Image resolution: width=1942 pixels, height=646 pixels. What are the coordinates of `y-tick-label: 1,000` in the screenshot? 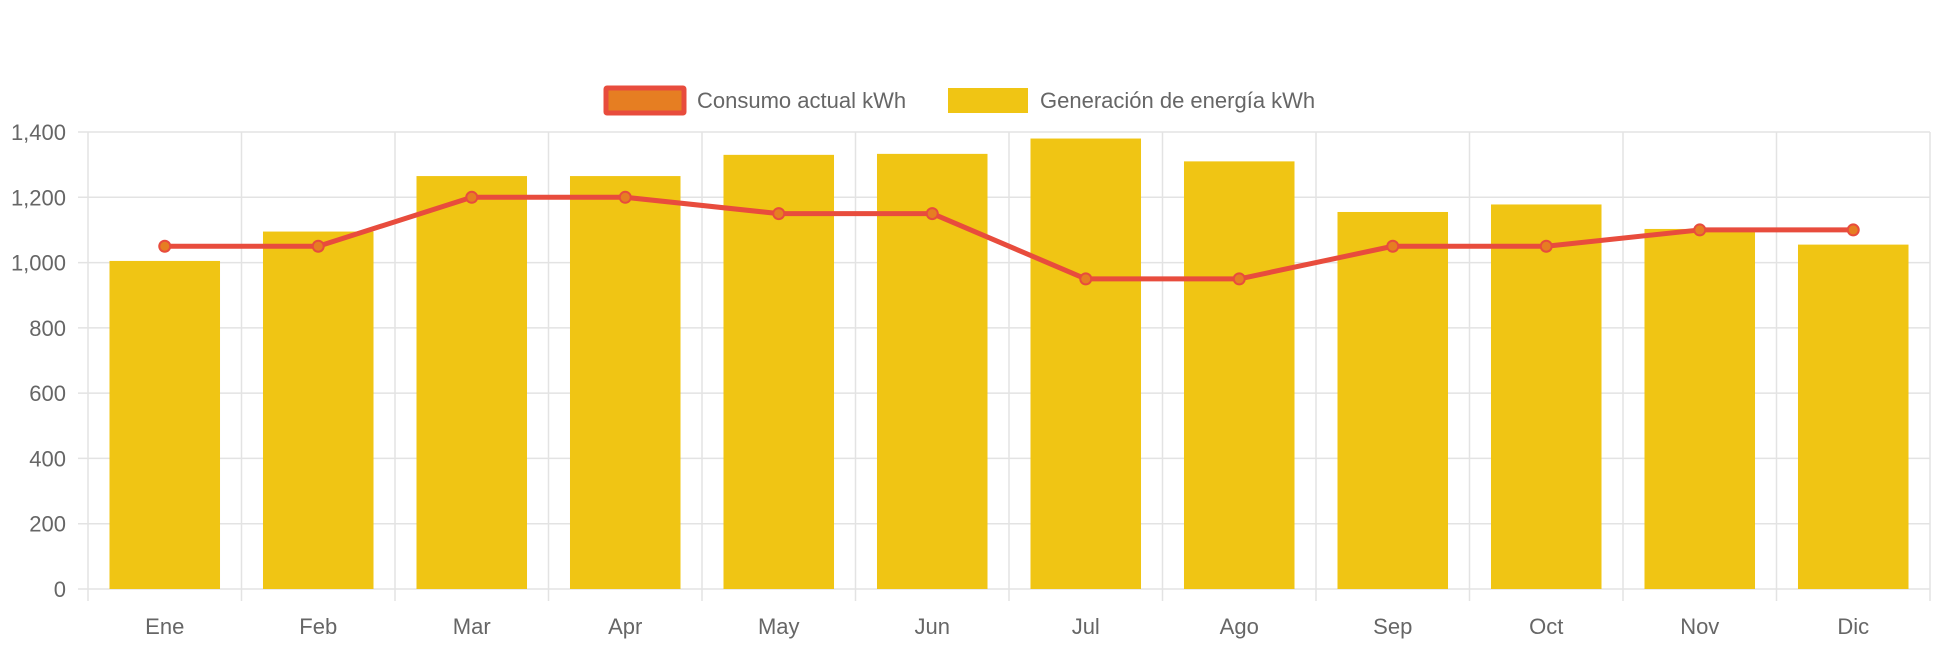 It's located at (38, 263).